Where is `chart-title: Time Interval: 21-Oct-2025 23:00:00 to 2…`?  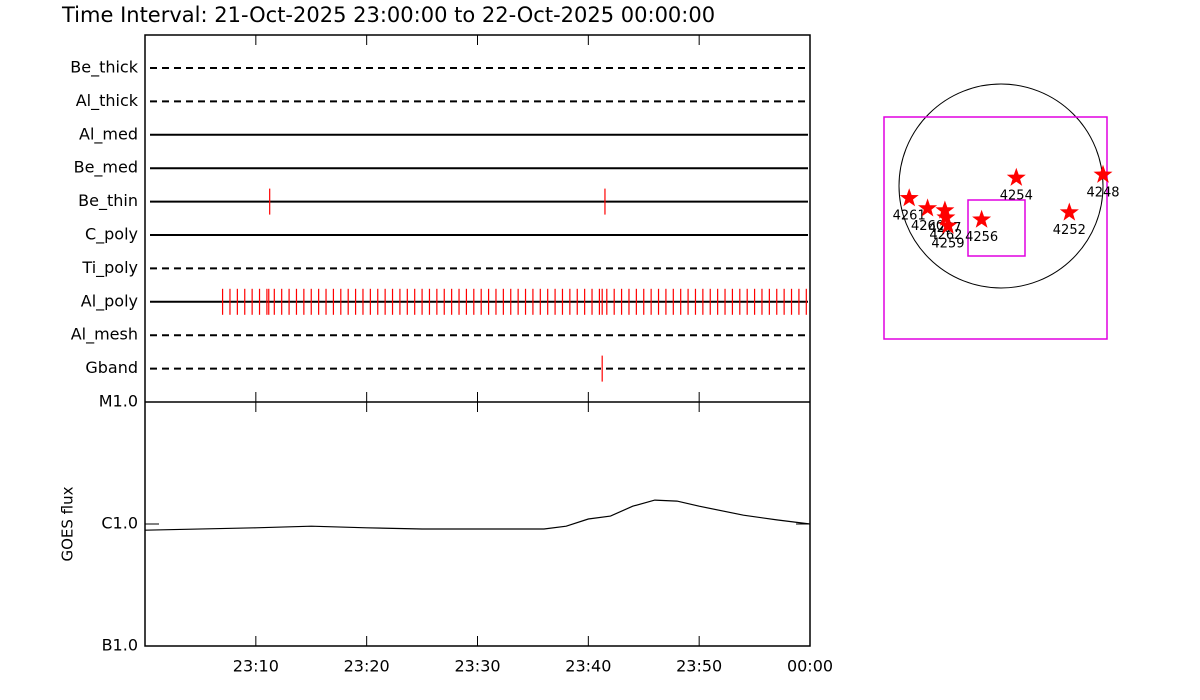 chart-title: Time Interval: 21-Oct-2025 23:00:00 to 2… is located at coordinates (388, 15).